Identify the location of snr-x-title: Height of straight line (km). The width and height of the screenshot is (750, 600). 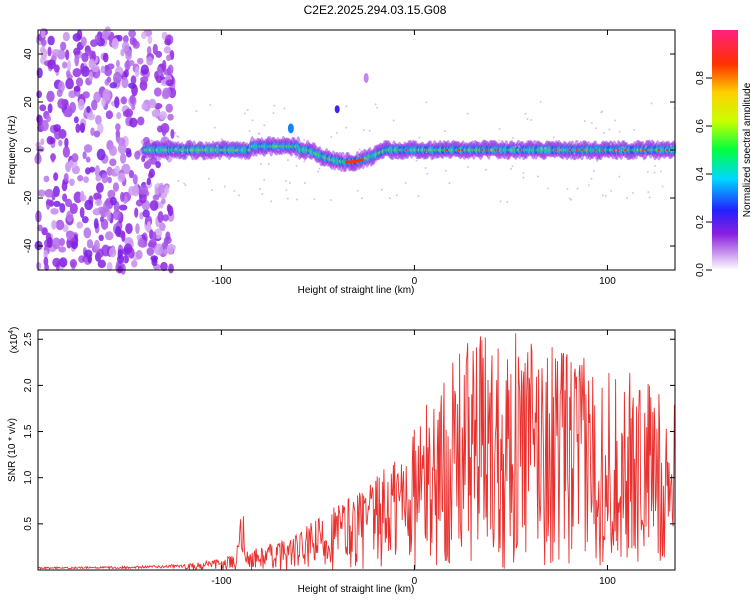
(356, 589).